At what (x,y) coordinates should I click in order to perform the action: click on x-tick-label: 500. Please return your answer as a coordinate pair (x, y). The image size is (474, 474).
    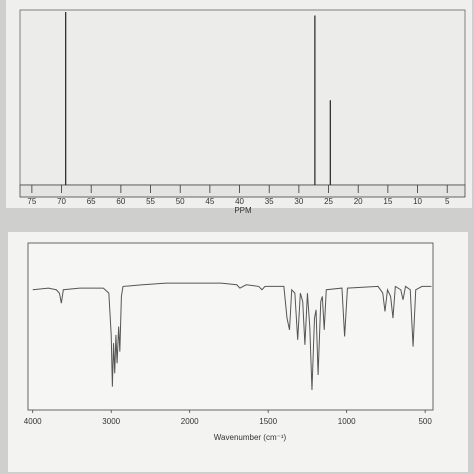
    Looking at the image, I should click on (425, 421).